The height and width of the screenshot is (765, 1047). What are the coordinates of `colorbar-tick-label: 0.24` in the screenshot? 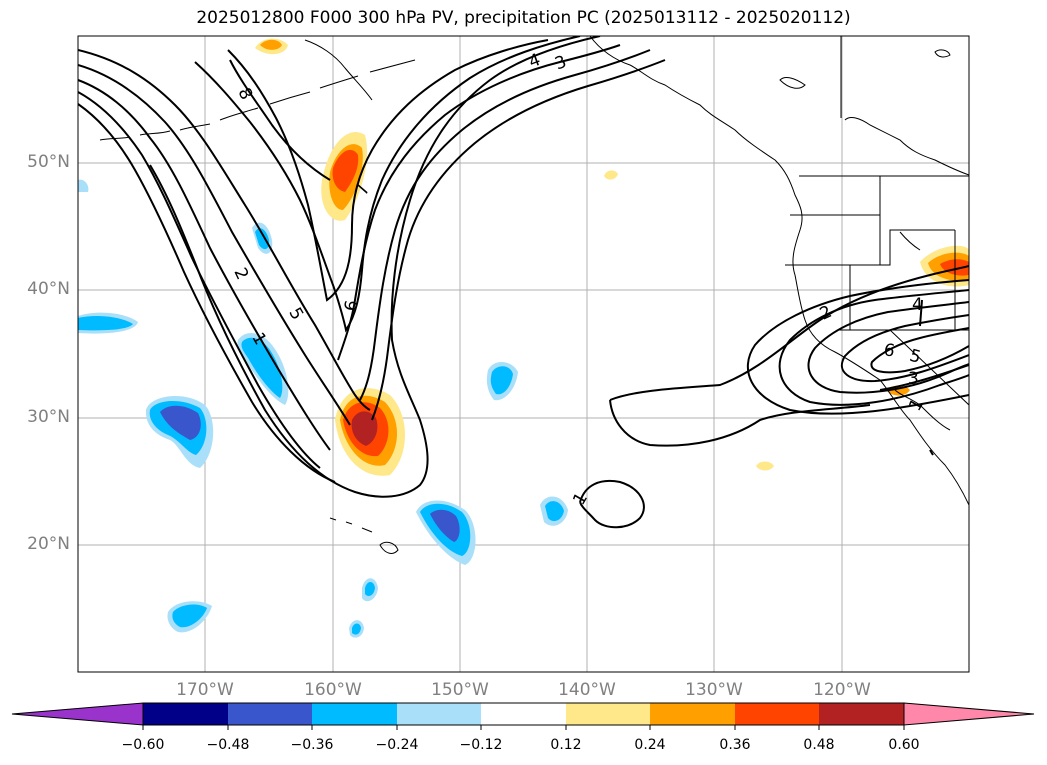 It's located at (650, 745).